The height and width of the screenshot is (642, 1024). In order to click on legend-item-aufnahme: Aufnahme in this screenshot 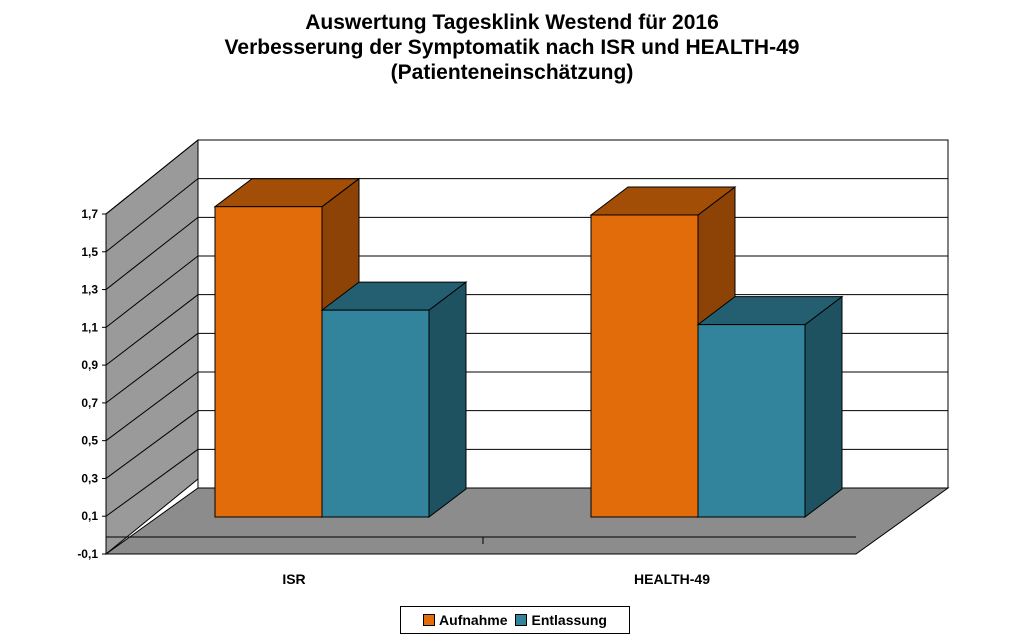, I will do `click(465, 620)`.